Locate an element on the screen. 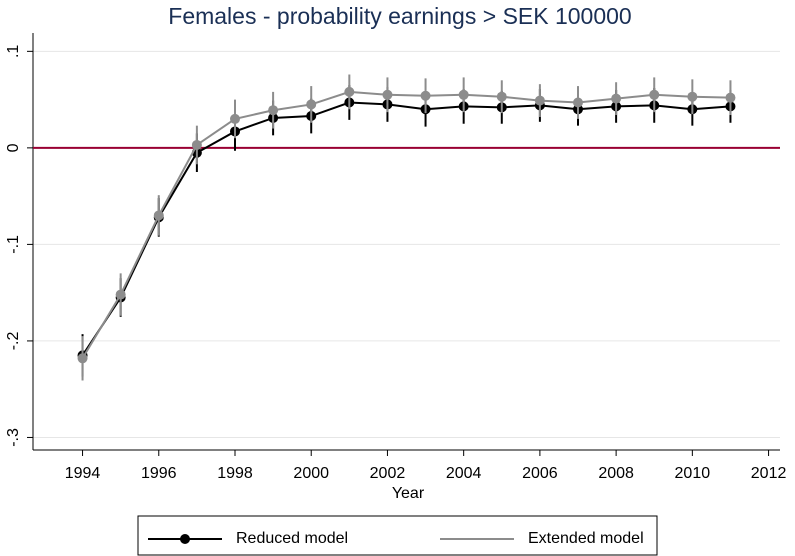 This screenshot has height=556, width=795. x-tick-label: 2006 is located at coordinates (540, 473).